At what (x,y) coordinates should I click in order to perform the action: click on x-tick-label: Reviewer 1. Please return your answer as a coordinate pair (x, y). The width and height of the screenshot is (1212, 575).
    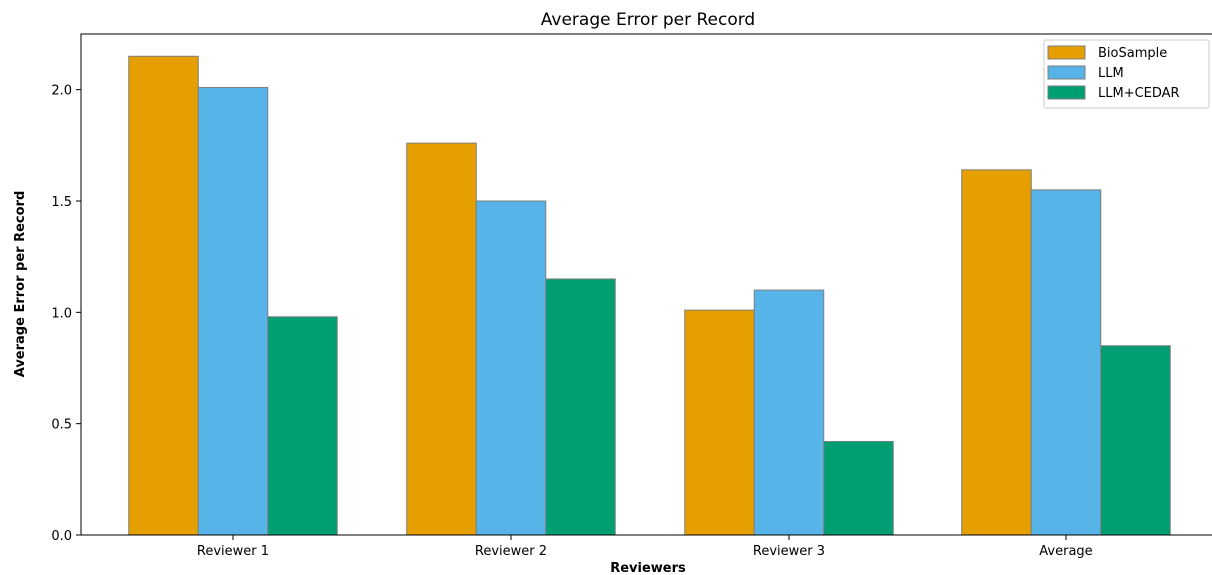
    Looking at the image, I should click on (233, 551).